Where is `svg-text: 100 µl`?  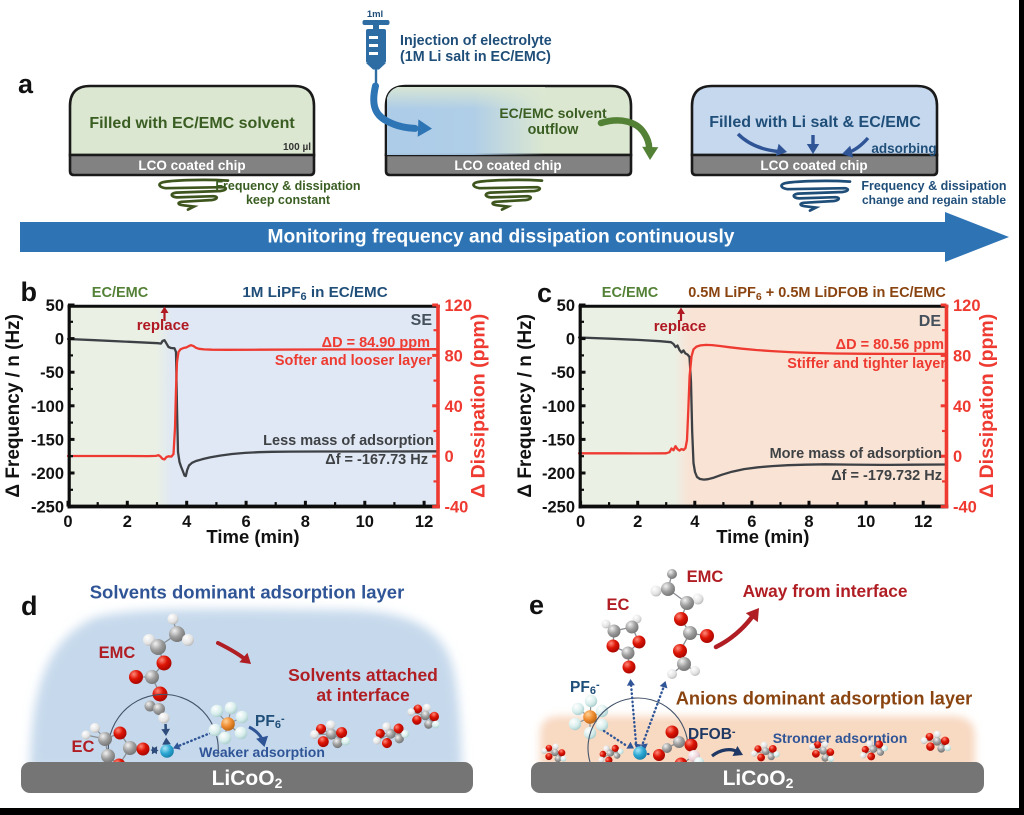
svg-text: 100 µl is located at coordinates (297, 147).